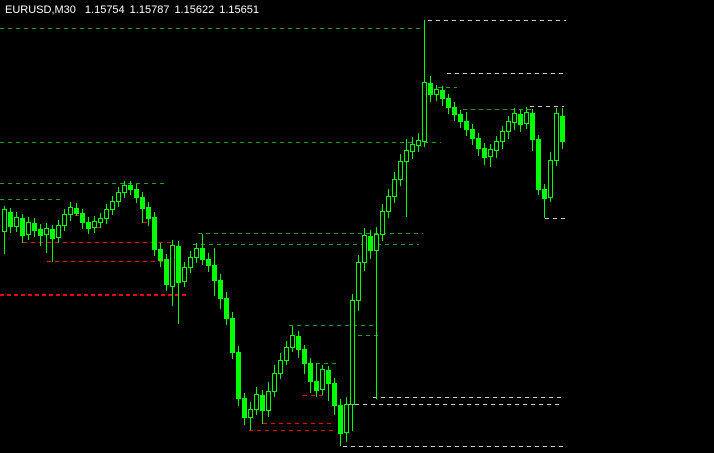 The width and height of the screenshot is (714, 453). I want to click on chart-title: EURUSD,M30 1.15754 1.15787 1.15622 1.15651, so click(132, 10).